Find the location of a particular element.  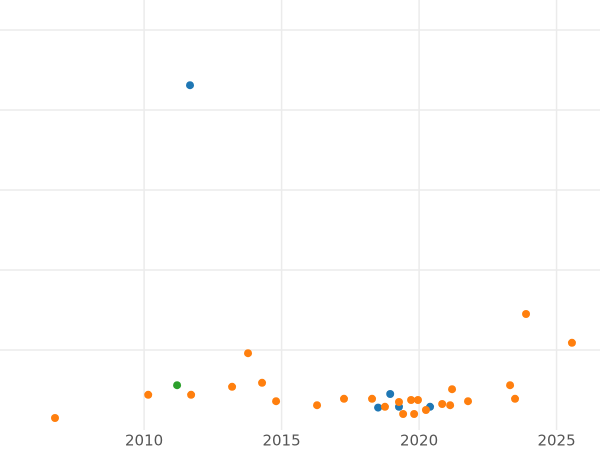

x-tick-label: 2025 is located at coordinates (556, 441).